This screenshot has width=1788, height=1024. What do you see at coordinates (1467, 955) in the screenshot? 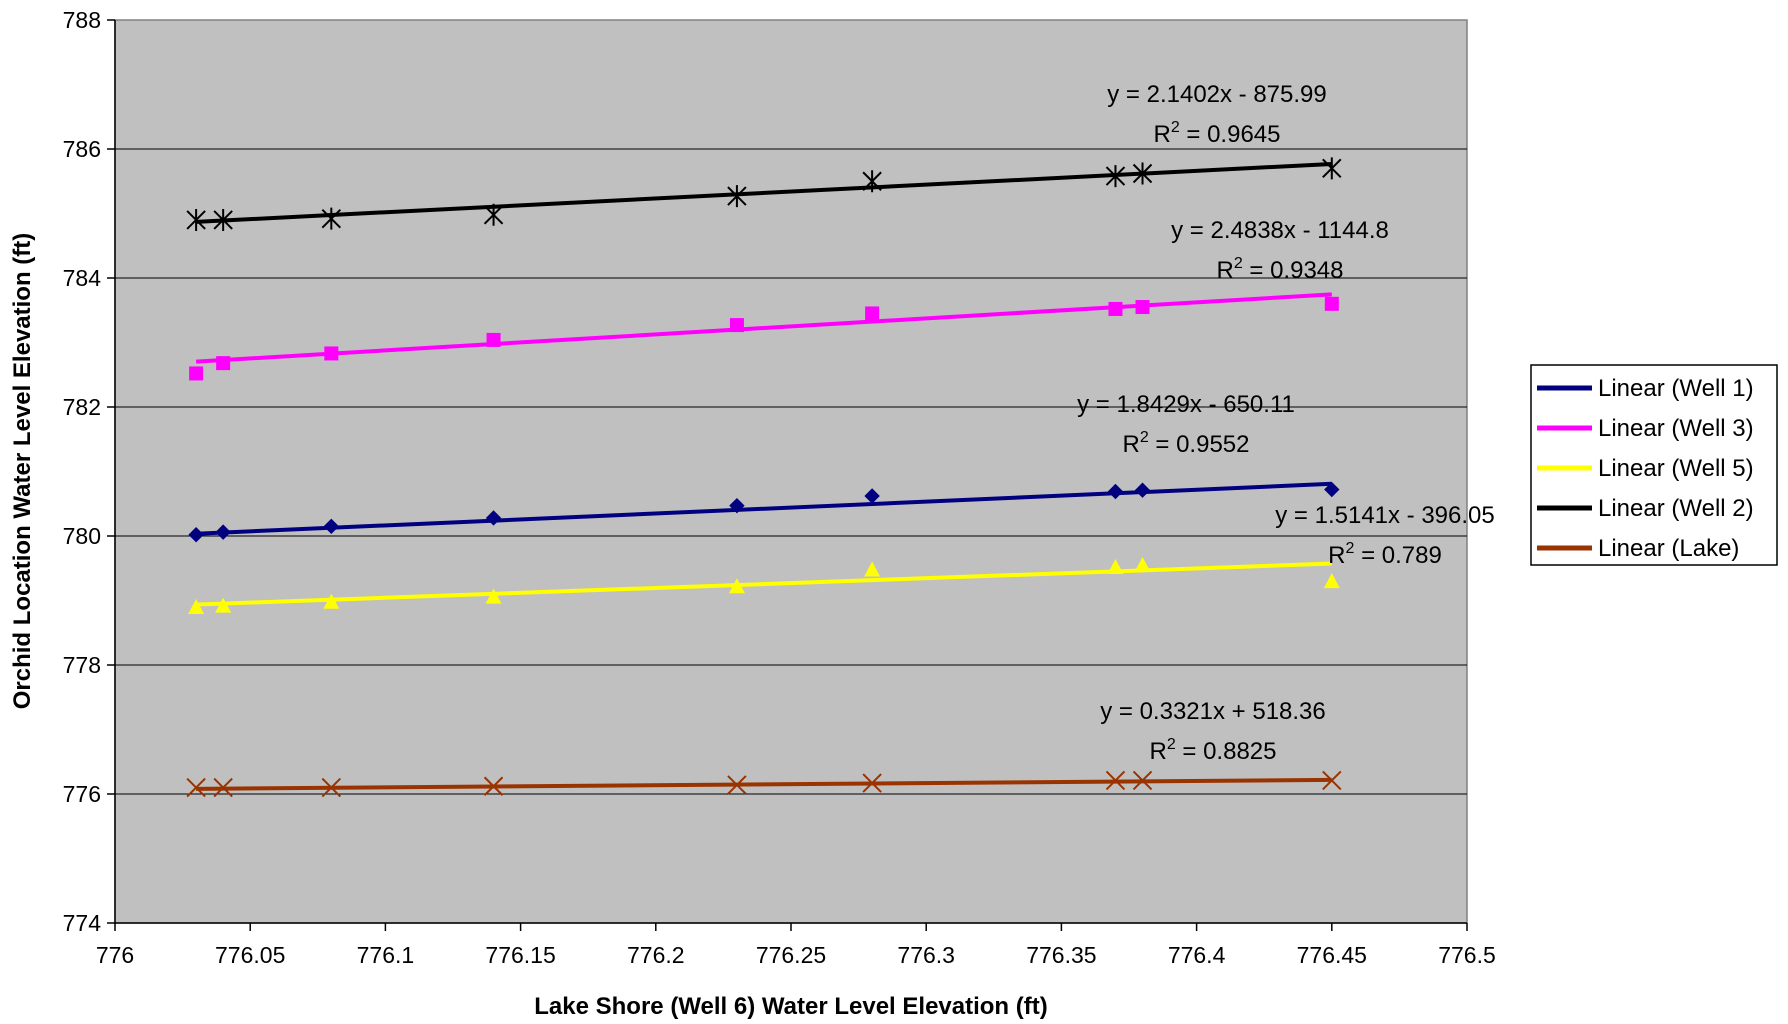
I see `x-tick-label: 776.5` at bounding box center [1467, 955].